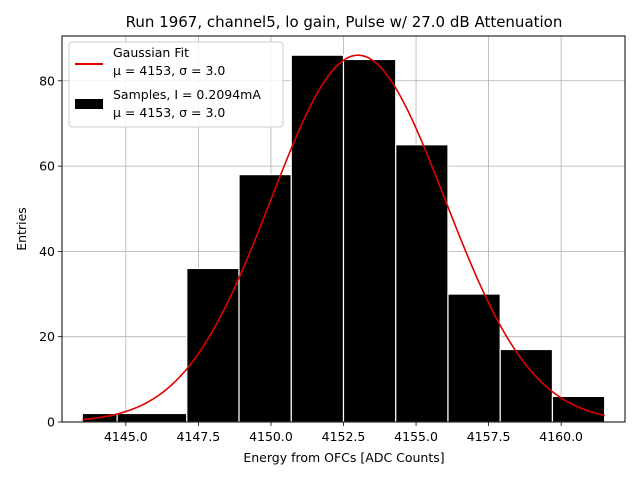 This screenshot has height=484, width=640. I want to click on y-tick-label: 0, so click(51, 422).